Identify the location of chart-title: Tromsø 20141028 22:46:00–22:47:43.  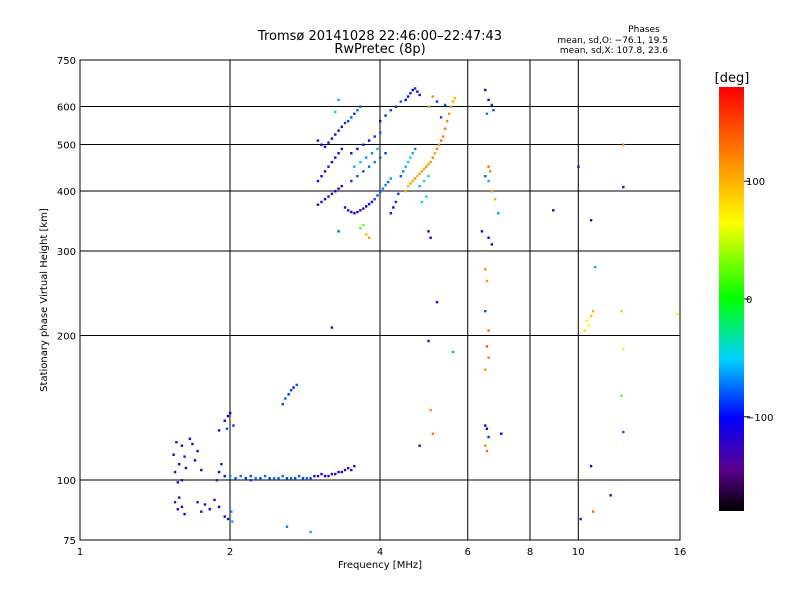
(379, 36).